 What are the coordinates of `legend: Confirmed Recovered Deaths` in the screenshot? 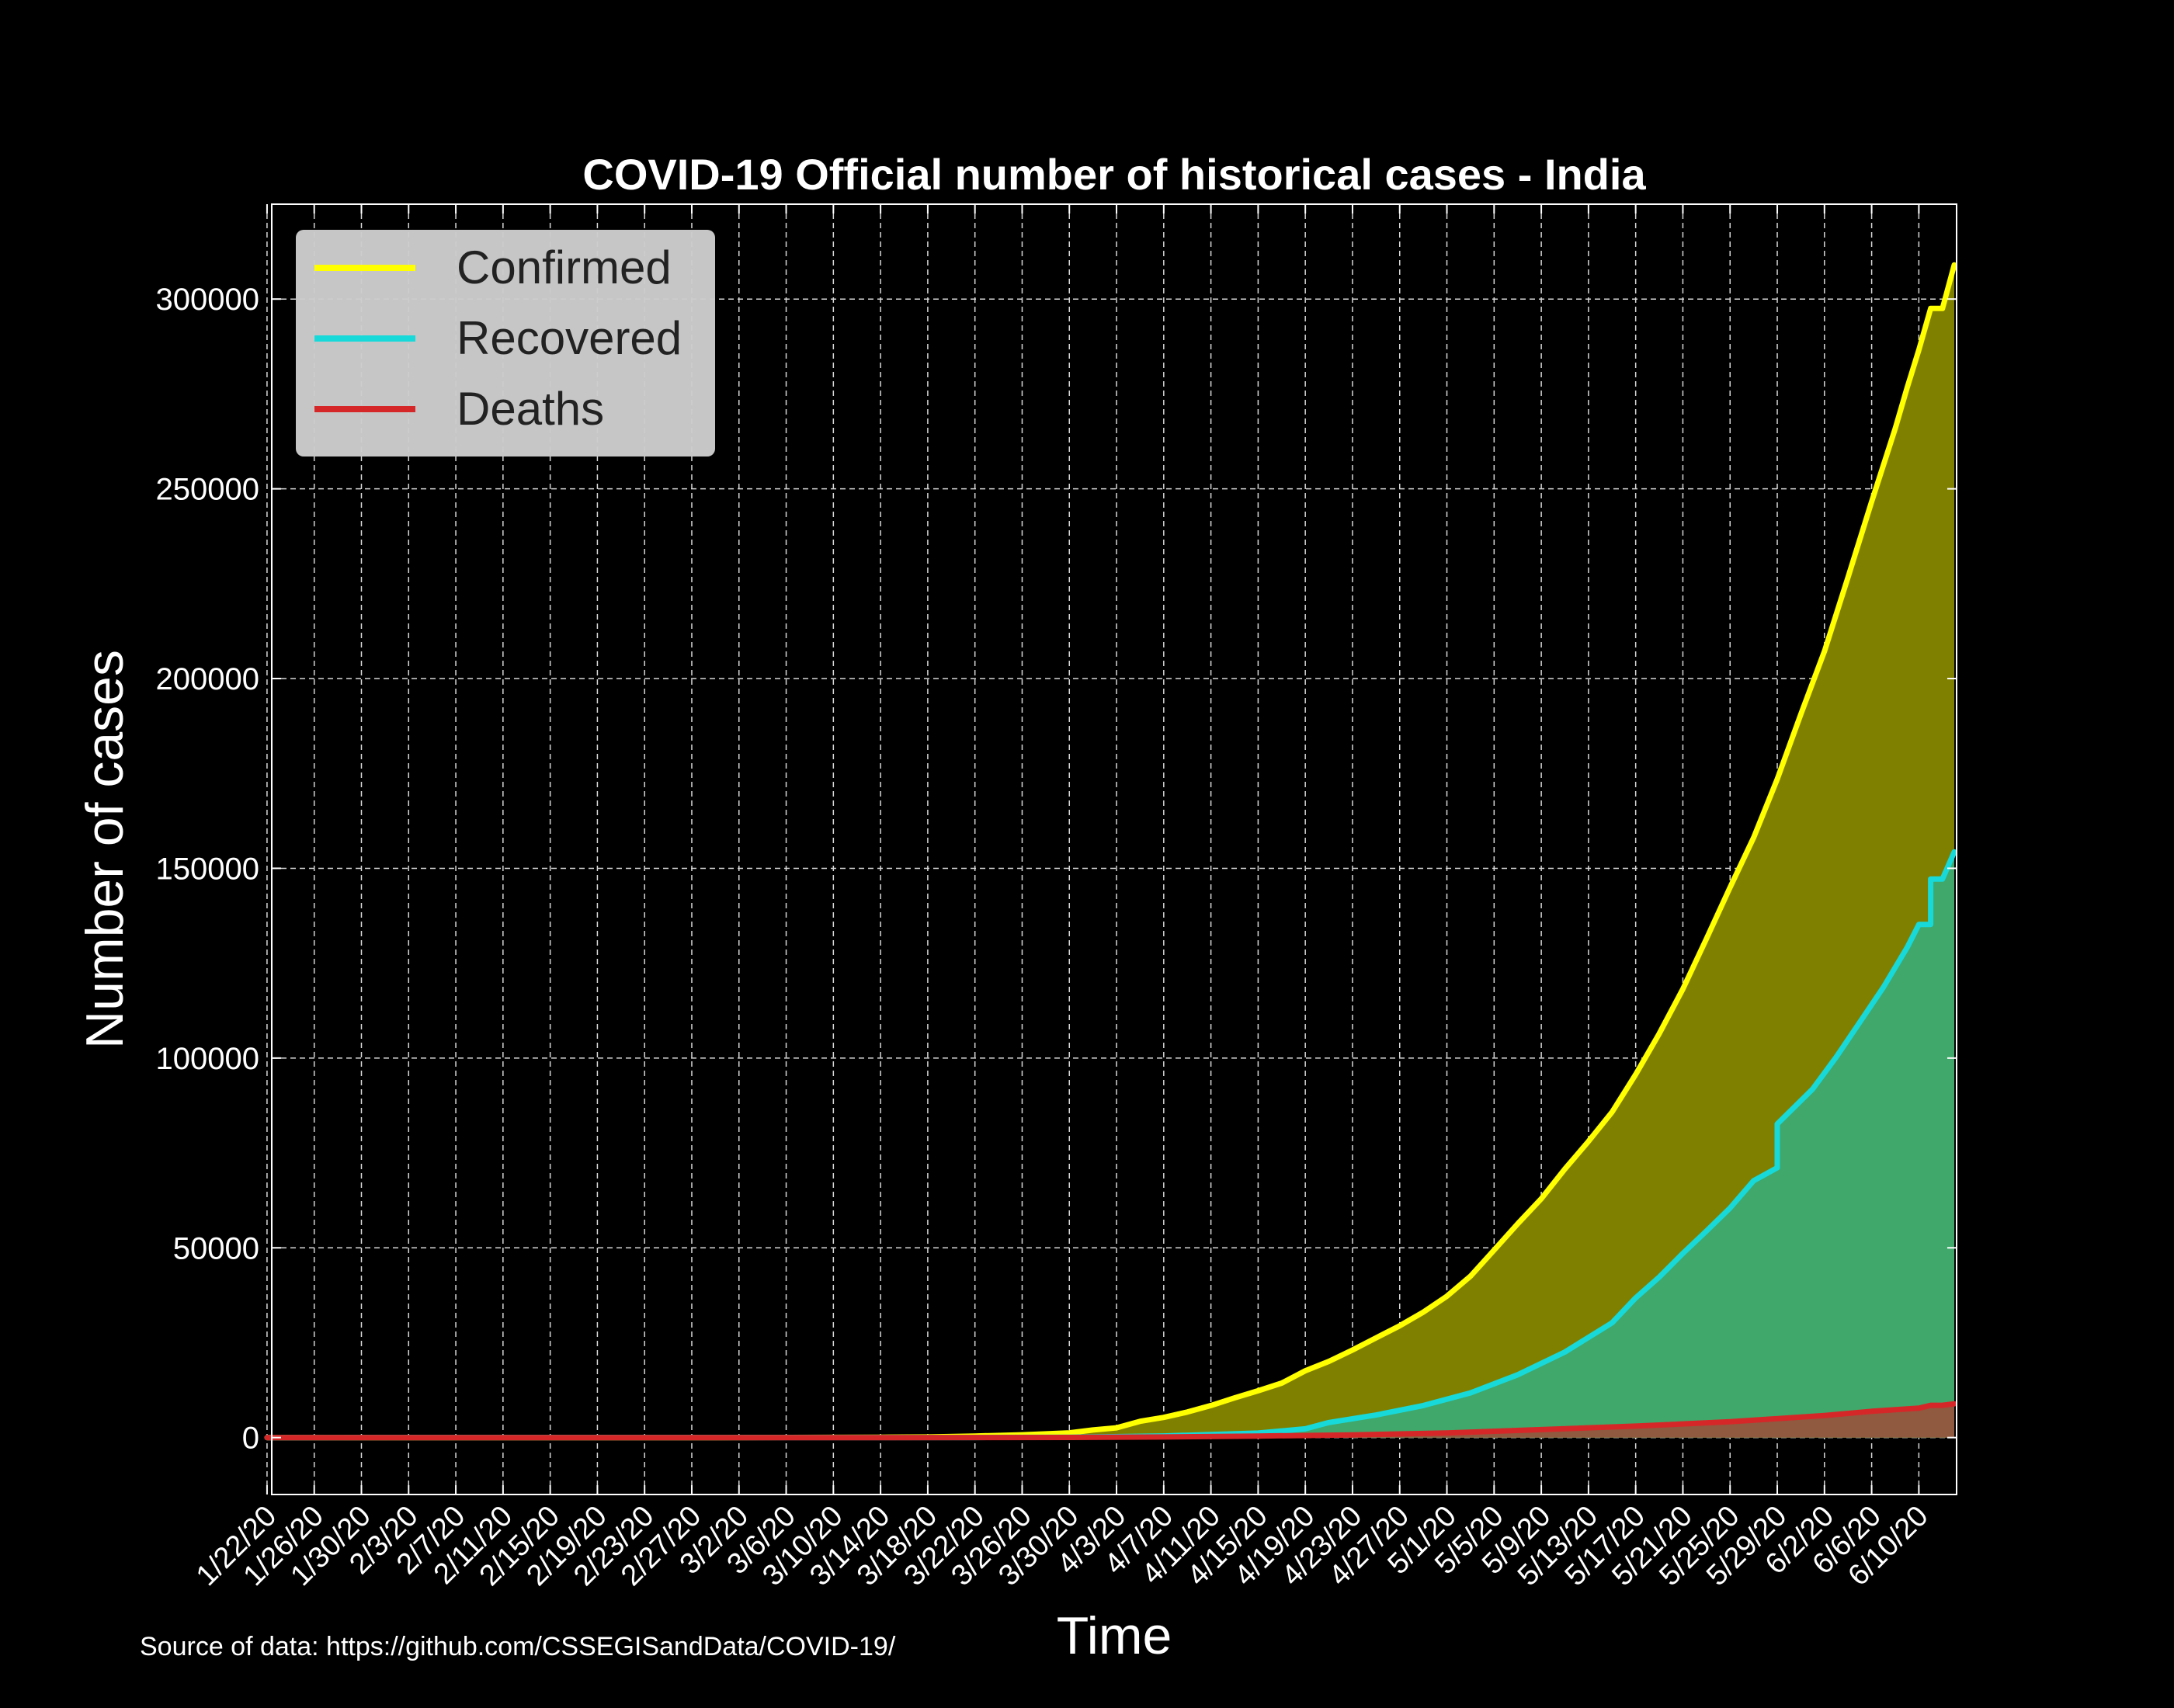 It's located at (506, 344).